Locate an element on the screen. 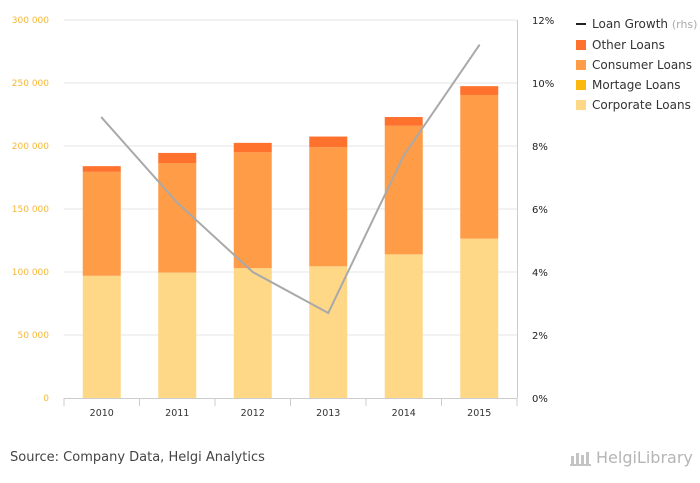 The image size is (700, 483). right-axis-tick-label: 8% is located at coordinates (540, 147).